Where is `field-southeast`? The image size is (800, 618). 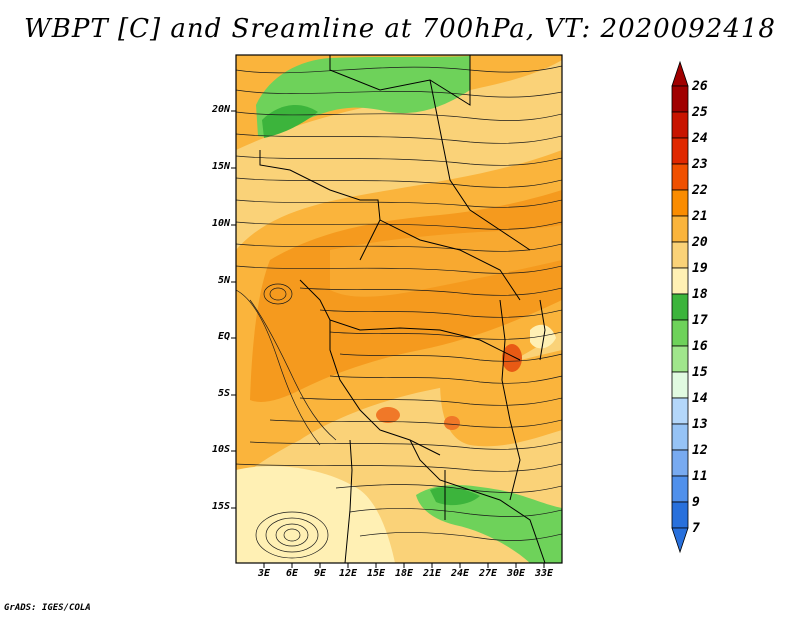 field-southeast is located at coordinates (501, 398).